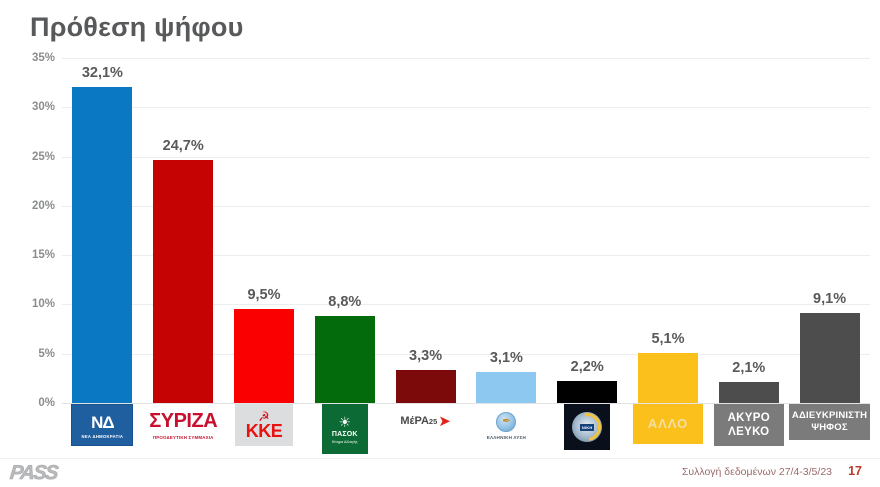  What do you see at coordinates (345, 421) in the screenshot?
I see `sun-icon: ☀` at bounding box center [345, 421].